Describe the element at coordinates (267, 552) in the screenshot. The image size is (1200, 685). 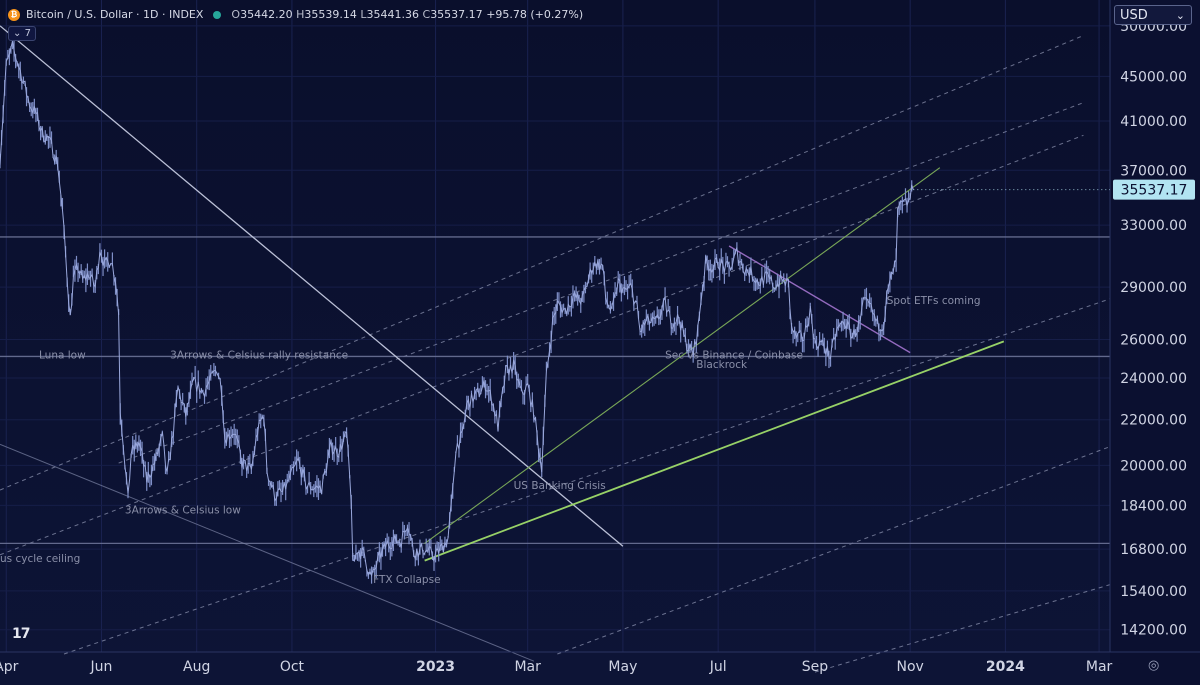
I see `trendline-grey` at that location.